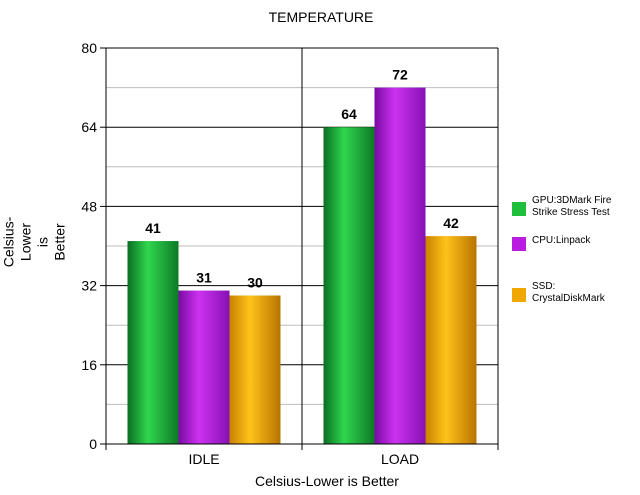 Image resolution: width=640 pixels, height=495 pixels. Describe the element at coordinates (89, 286) in the screenshot. I see `y-tick-label: 32` at that location.